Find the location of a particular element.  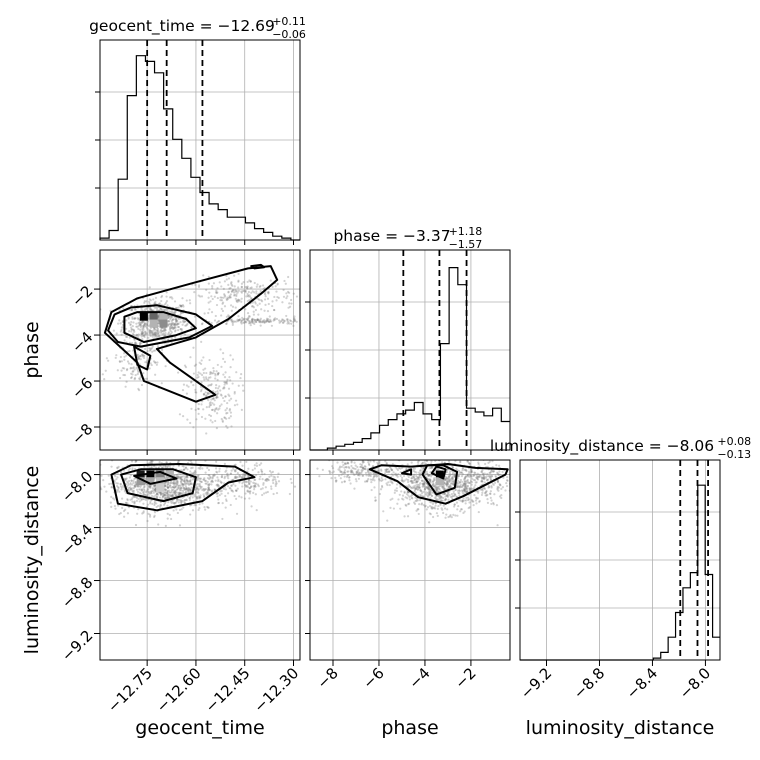

title-upper: +0.08 is located at coordinates (734, 441).